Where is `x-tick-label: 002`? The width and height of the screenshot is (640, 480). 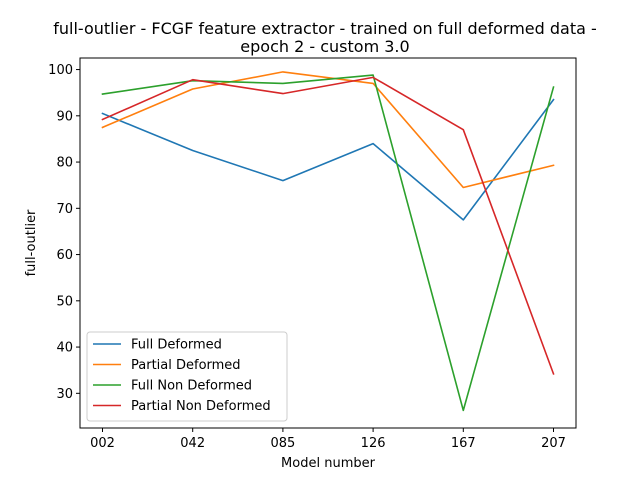
x-tick-label: 002 is located at coordinates (102, 443).